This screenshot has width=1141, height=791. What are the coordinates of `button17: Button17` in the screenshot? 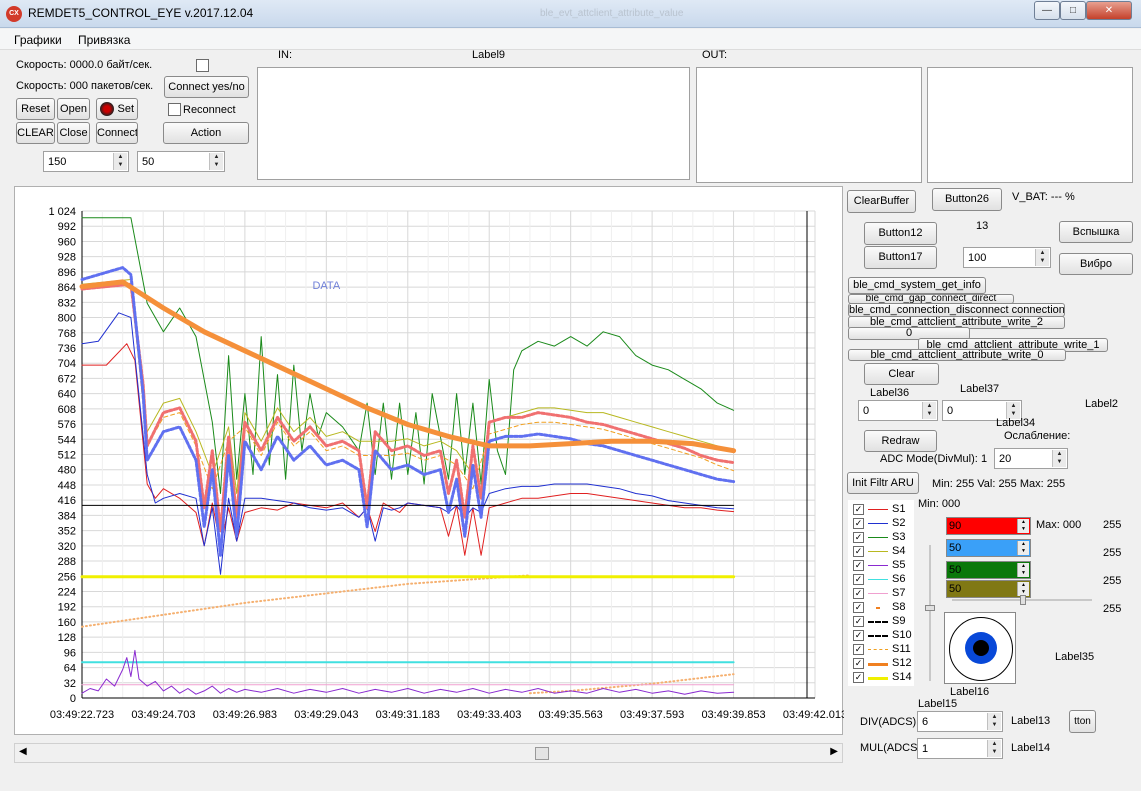 It's located at (900, 257).